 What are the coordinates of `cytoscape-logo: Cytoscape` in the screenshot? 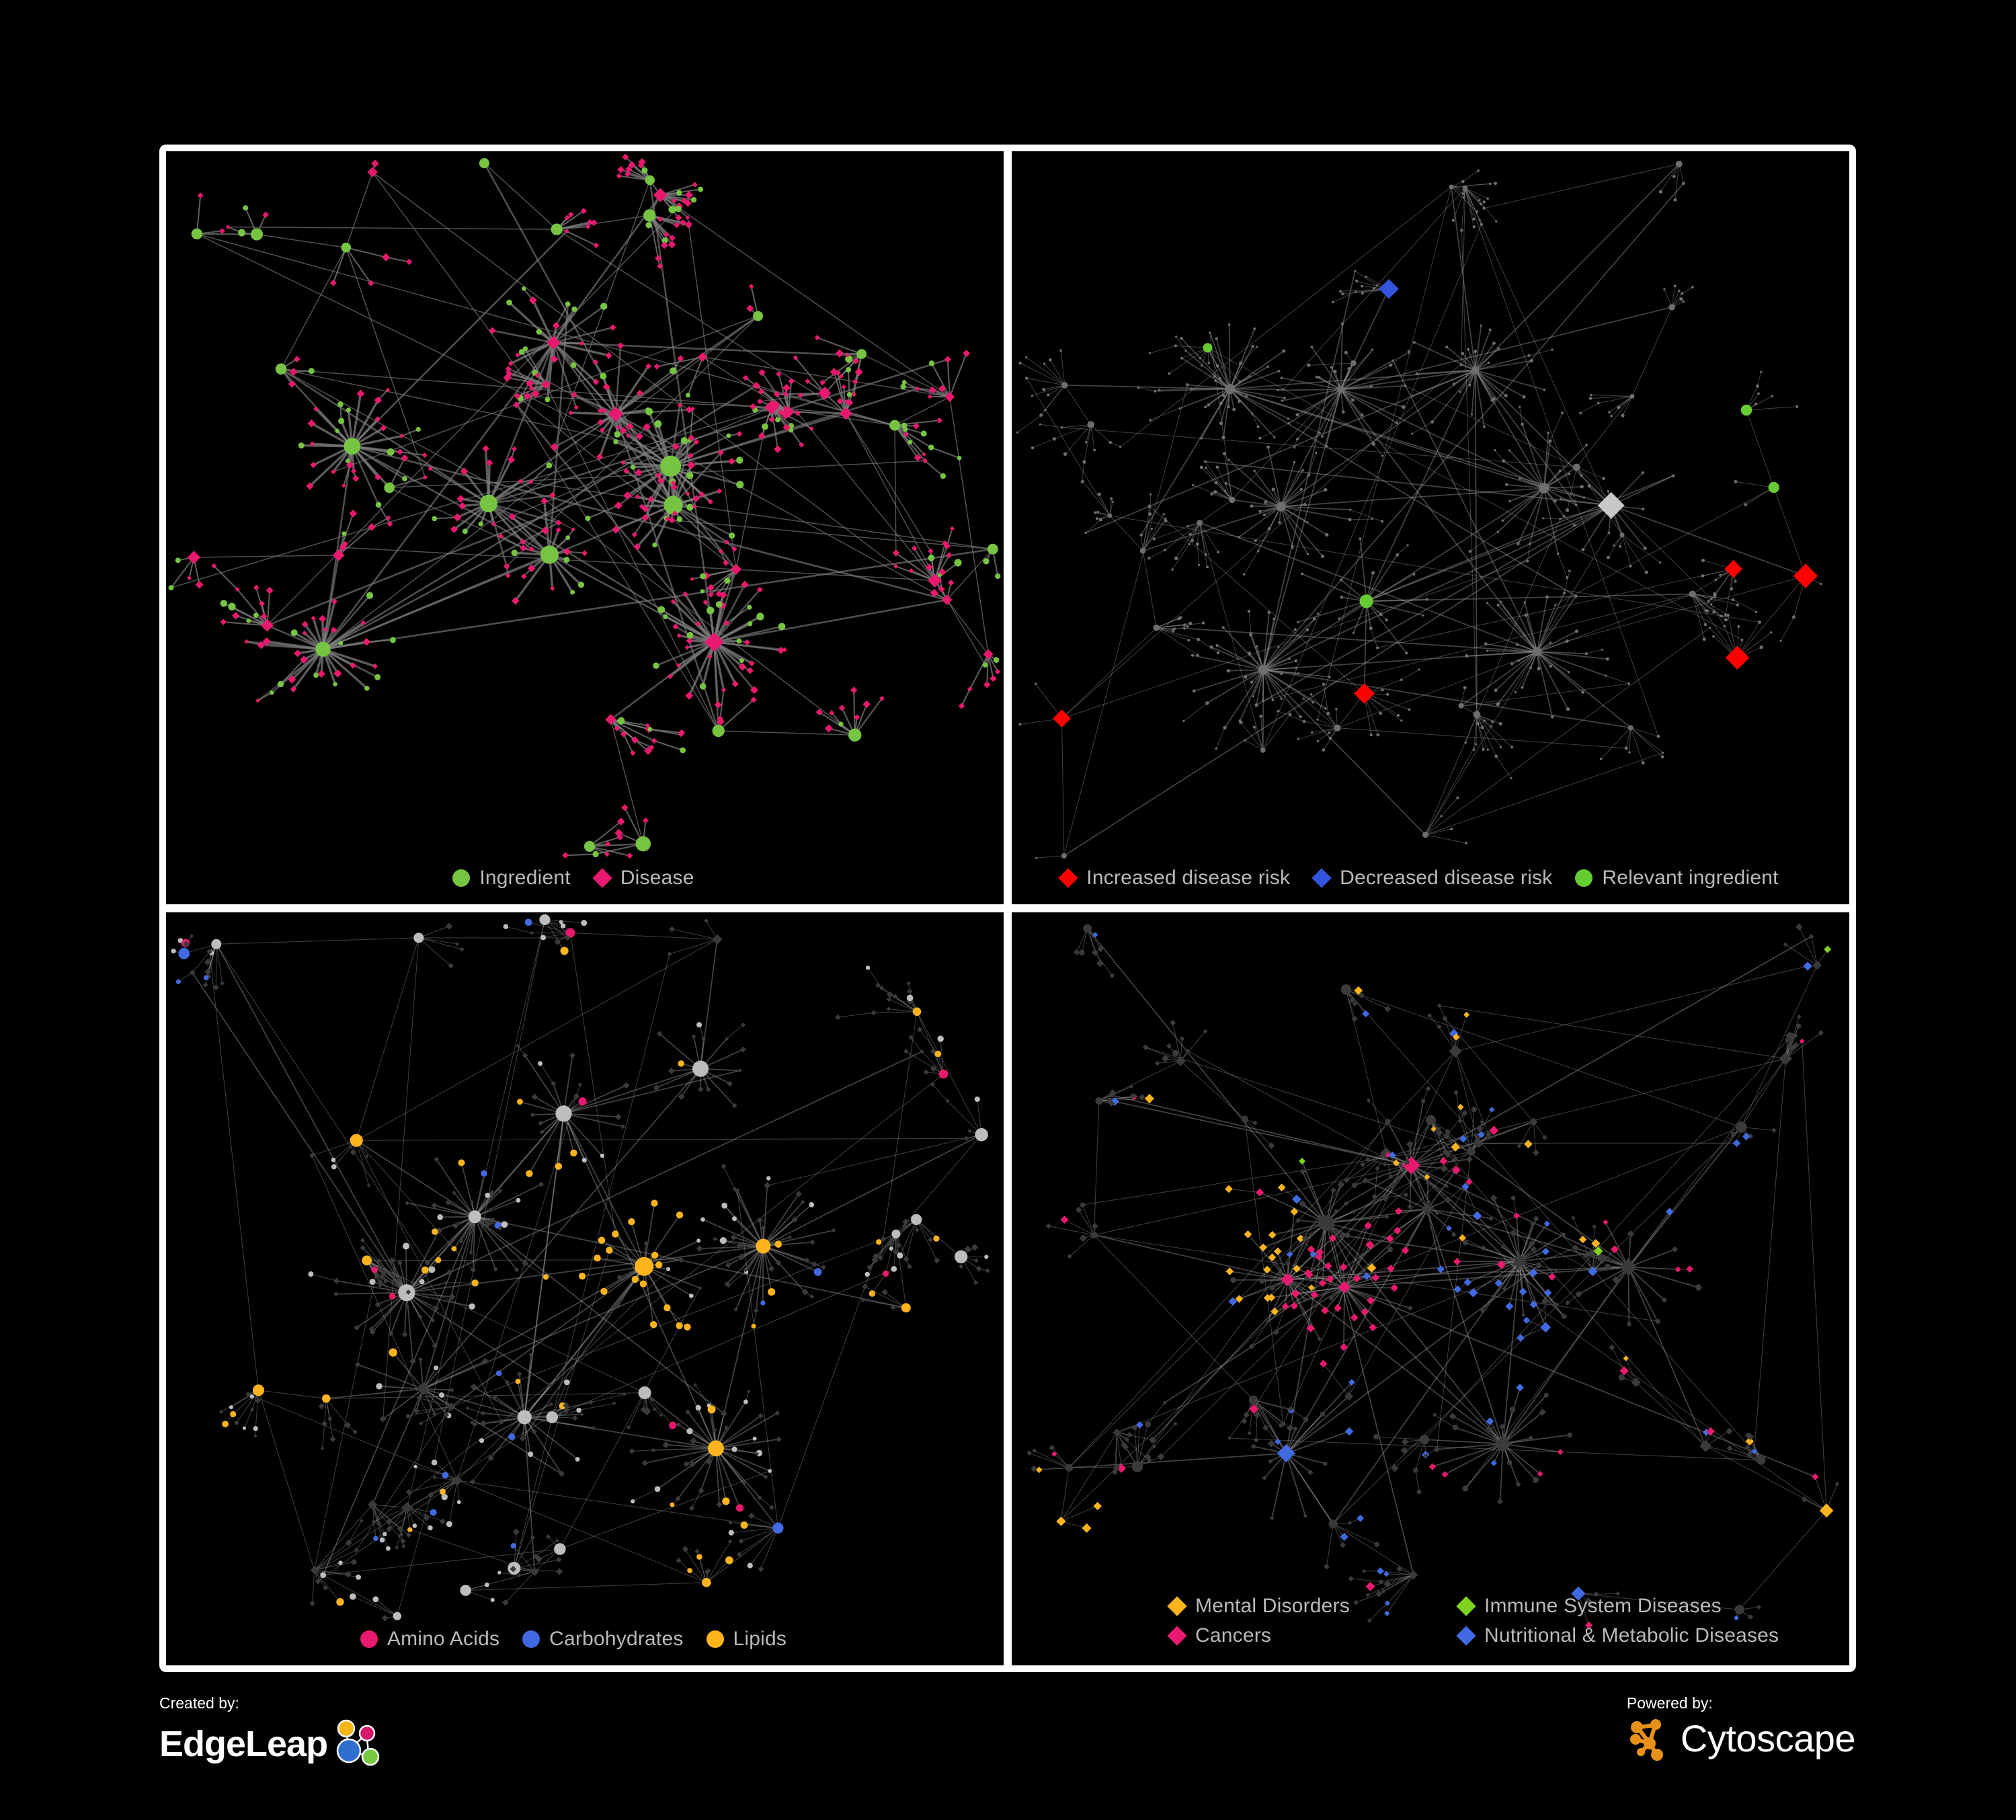 It's located at (1741, 1738).